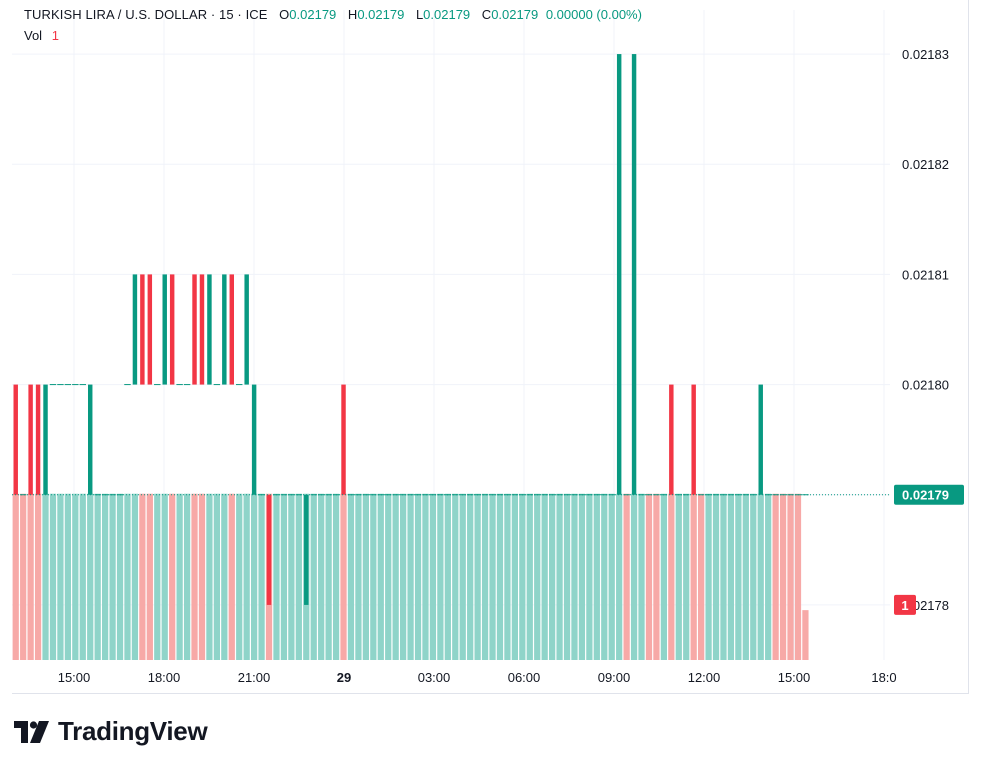 The image size is (982, 769). What do you see at coordinates (925, 274) in the screenshot?
I see `price-tick-label: 0.02181` at bounding box center [925, 274].